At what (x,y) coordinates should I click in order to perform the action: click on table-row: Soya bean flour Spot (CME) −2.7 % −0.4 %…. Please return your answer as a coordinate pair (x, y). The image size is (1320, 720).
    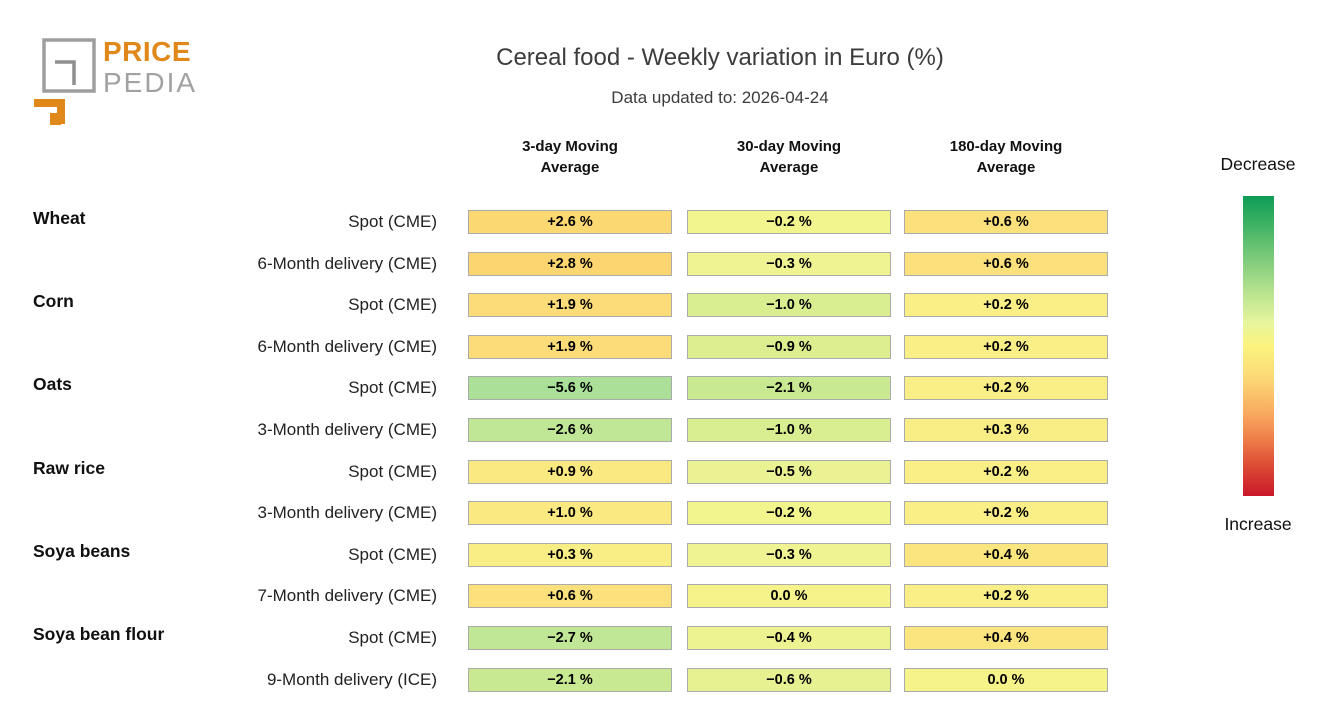
    Looking at the image, I should click on (660, 637).